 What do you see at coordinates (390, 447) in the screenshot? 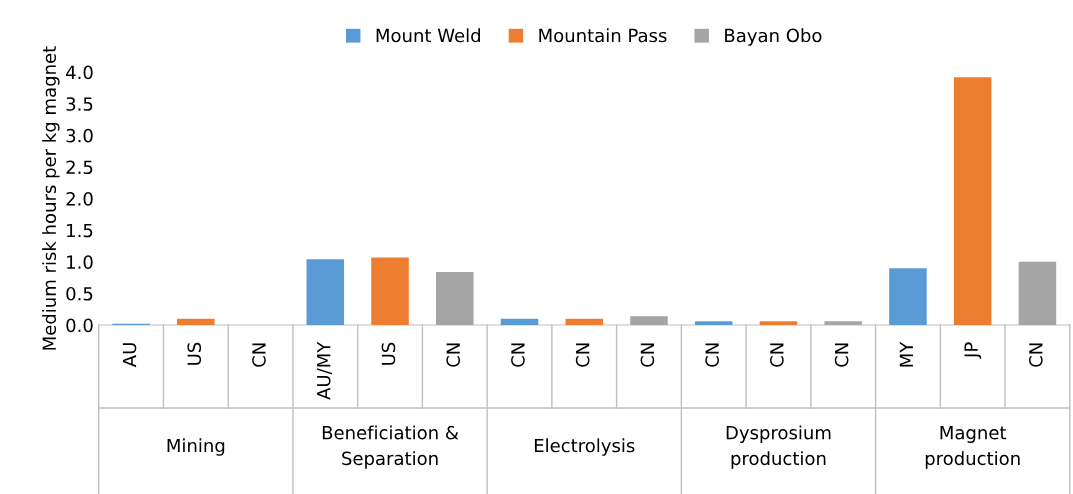
I see `text: Beneficiation & Separation` at bounding box center [390, 447].